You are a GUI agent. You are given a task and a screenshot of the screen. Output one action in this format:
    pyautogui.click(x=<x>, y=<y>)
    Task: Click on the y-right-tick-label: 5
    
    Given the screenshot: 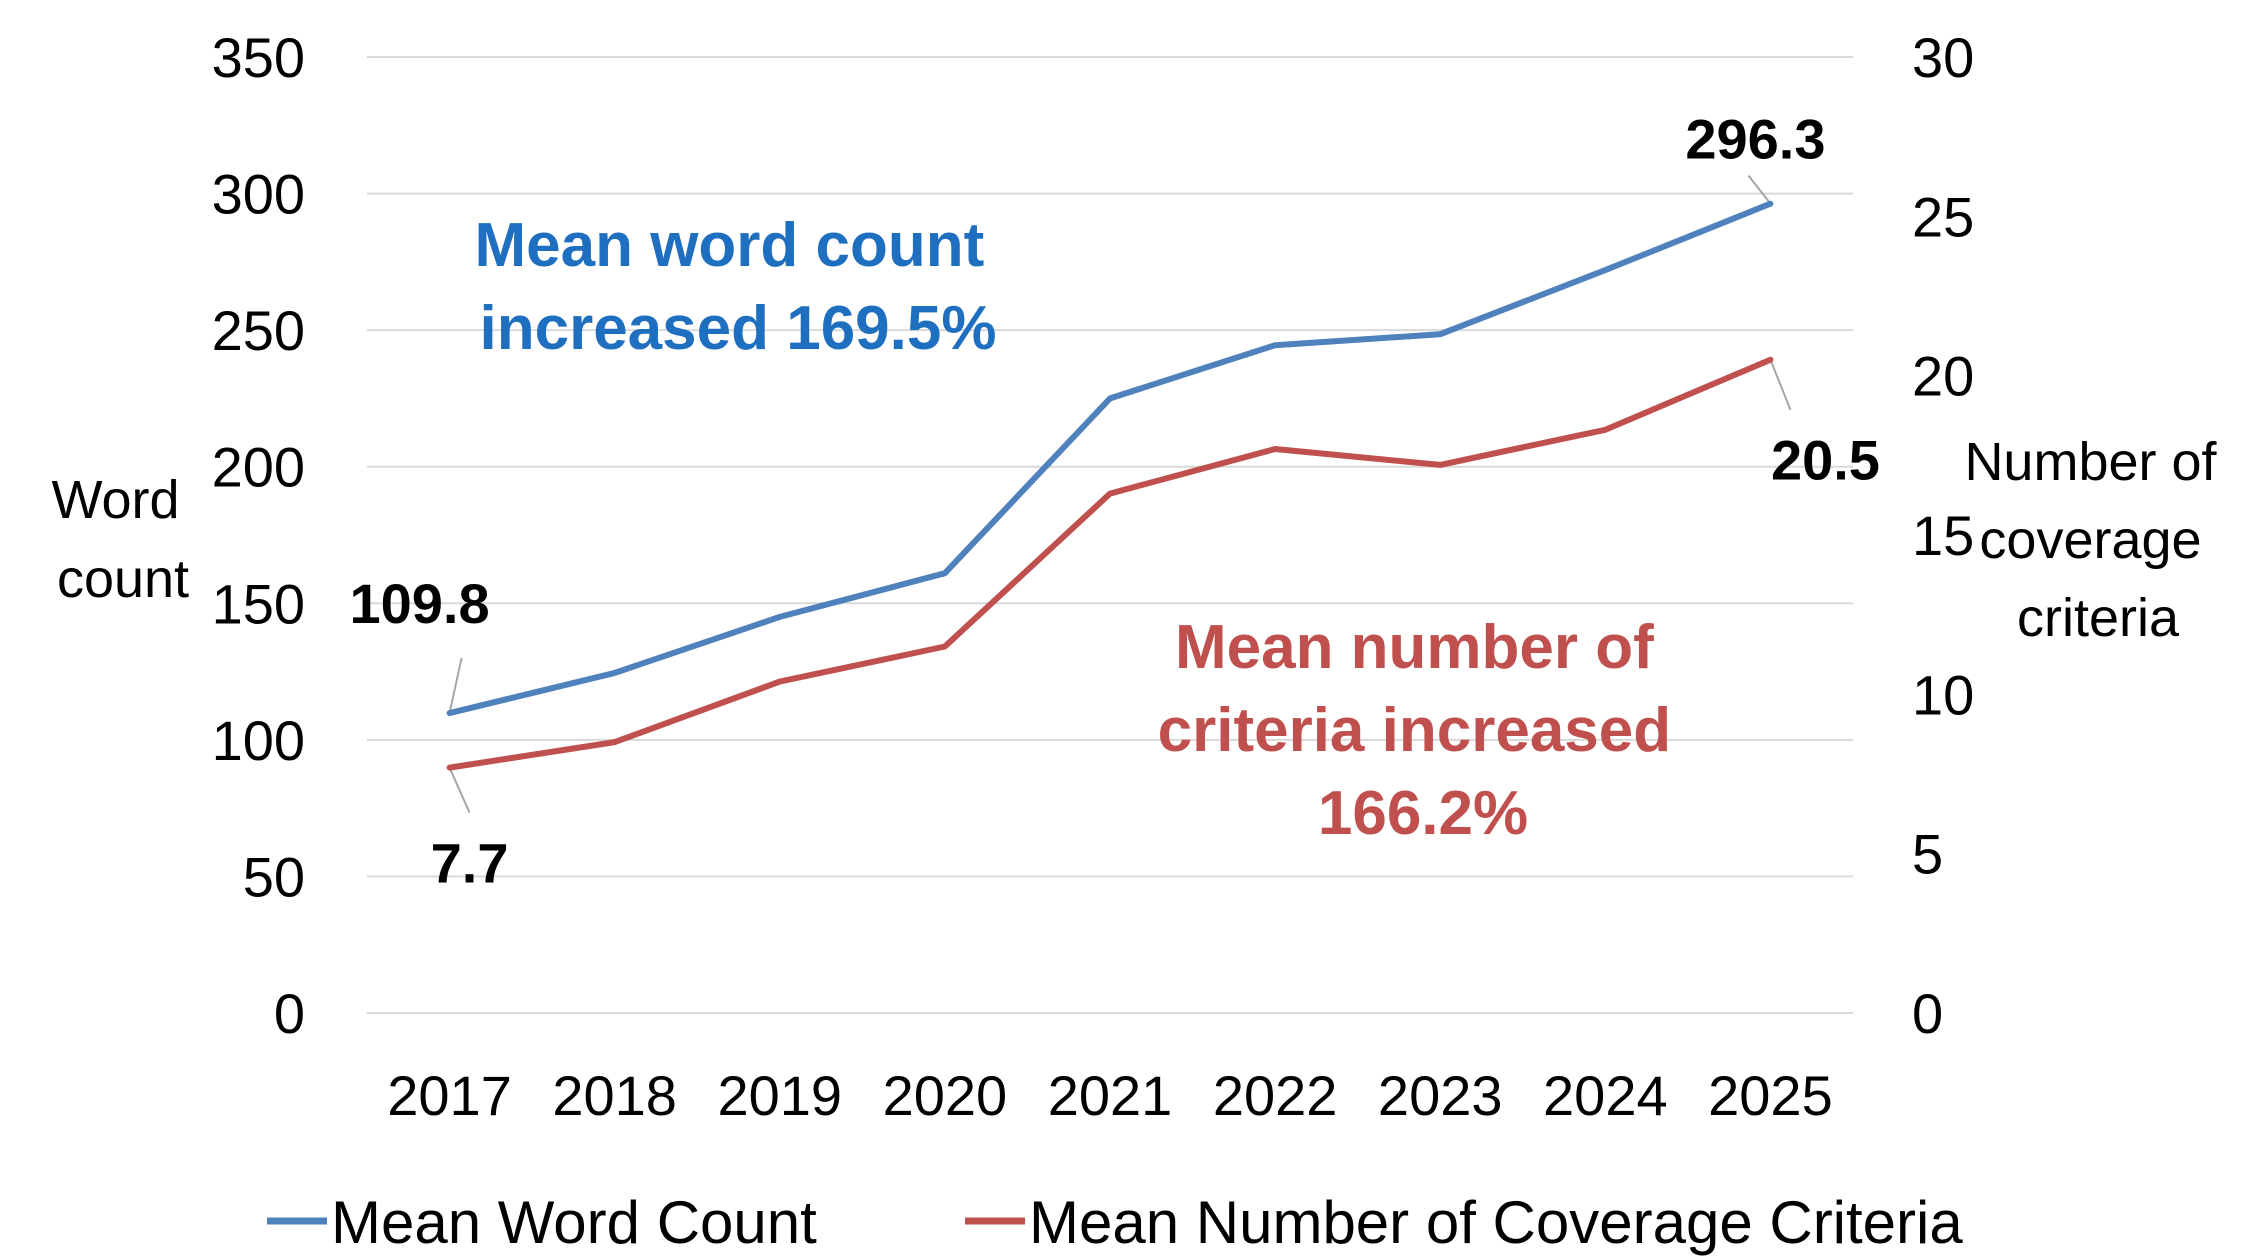 What is the action you would take?
    pyautogui.click(x=1927, y=854)
    